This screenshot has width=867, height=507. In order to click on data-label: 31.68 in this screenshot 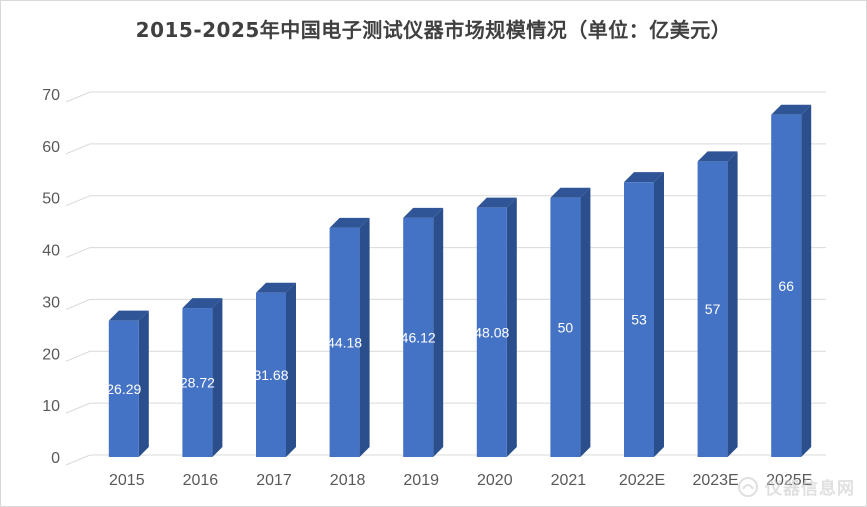, I will do `click(270, 375)`.